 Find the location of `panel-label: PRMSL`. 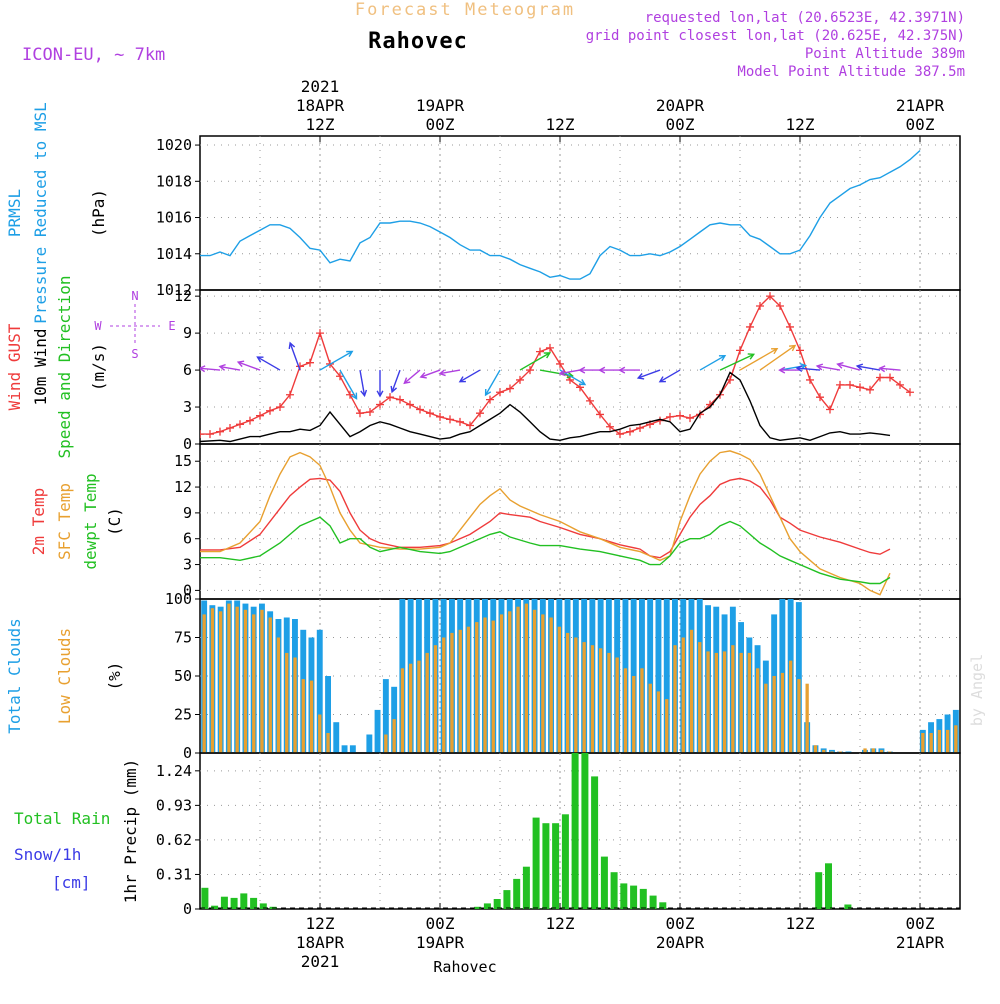

panel-label: PRMSL is located at coordinates (14, 213).